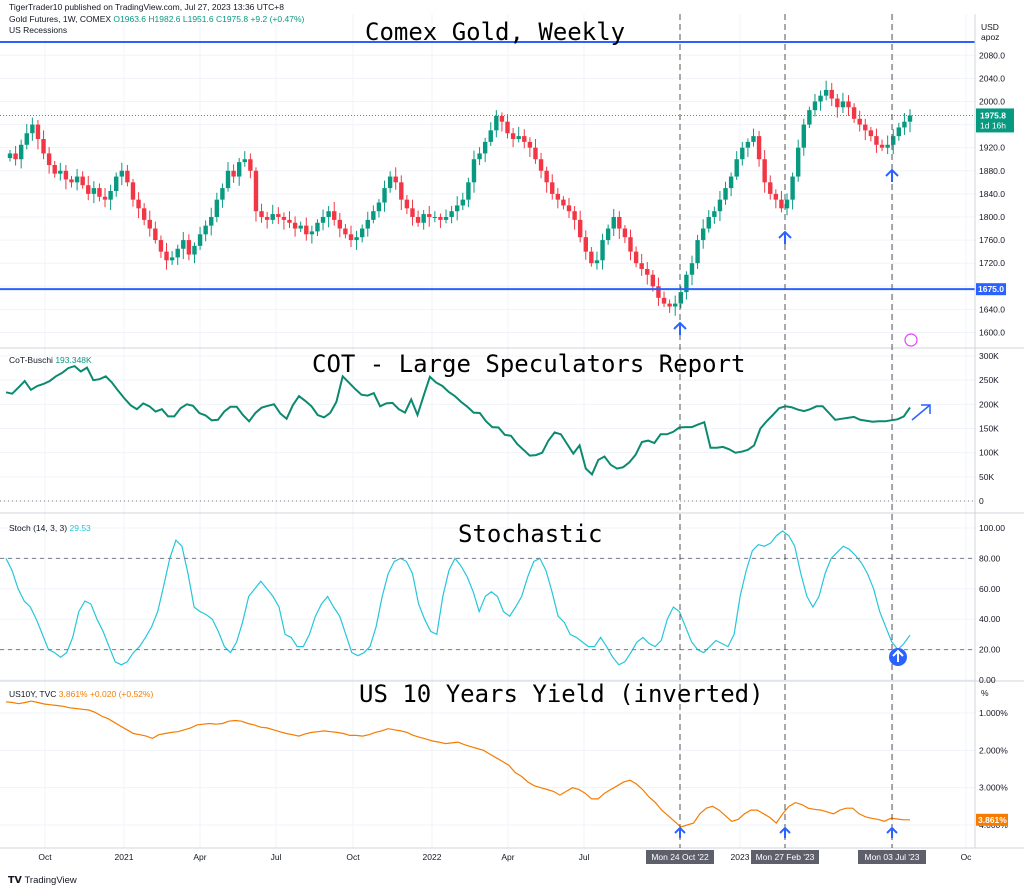 Image resolution: width=1024 pixels, height=892 pixels. I want to click on date-marker-label: Mon 03 Jul '23, so click(891, 857).